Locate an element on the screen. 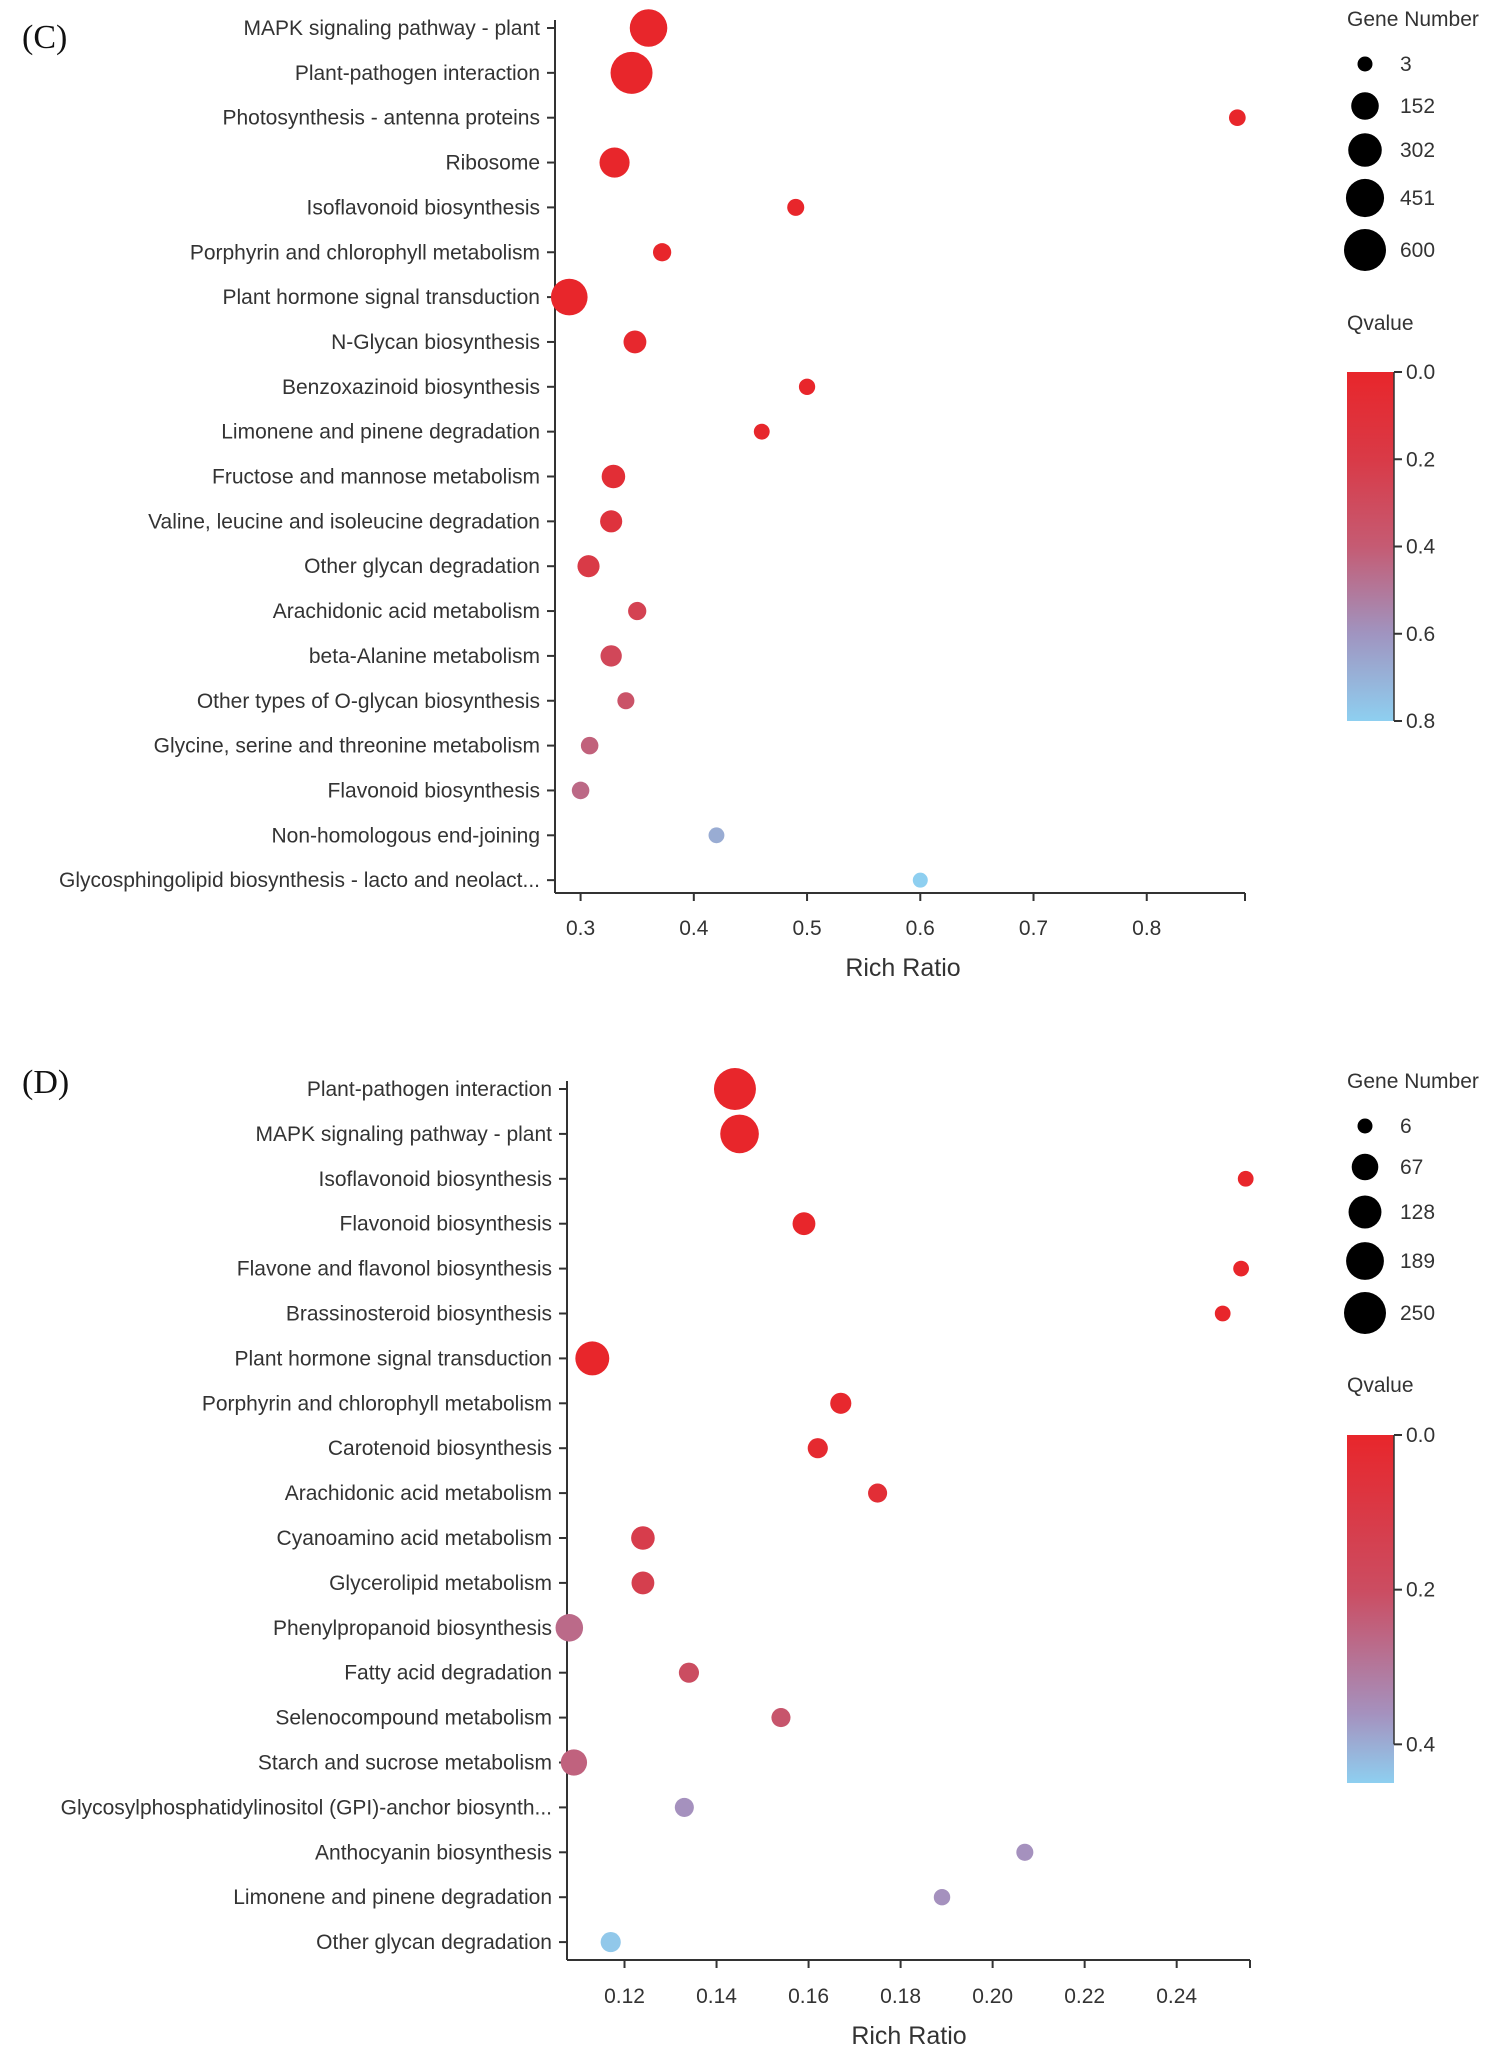  category-label: Fatty acid degradation is located at coordinates (448, 1673).